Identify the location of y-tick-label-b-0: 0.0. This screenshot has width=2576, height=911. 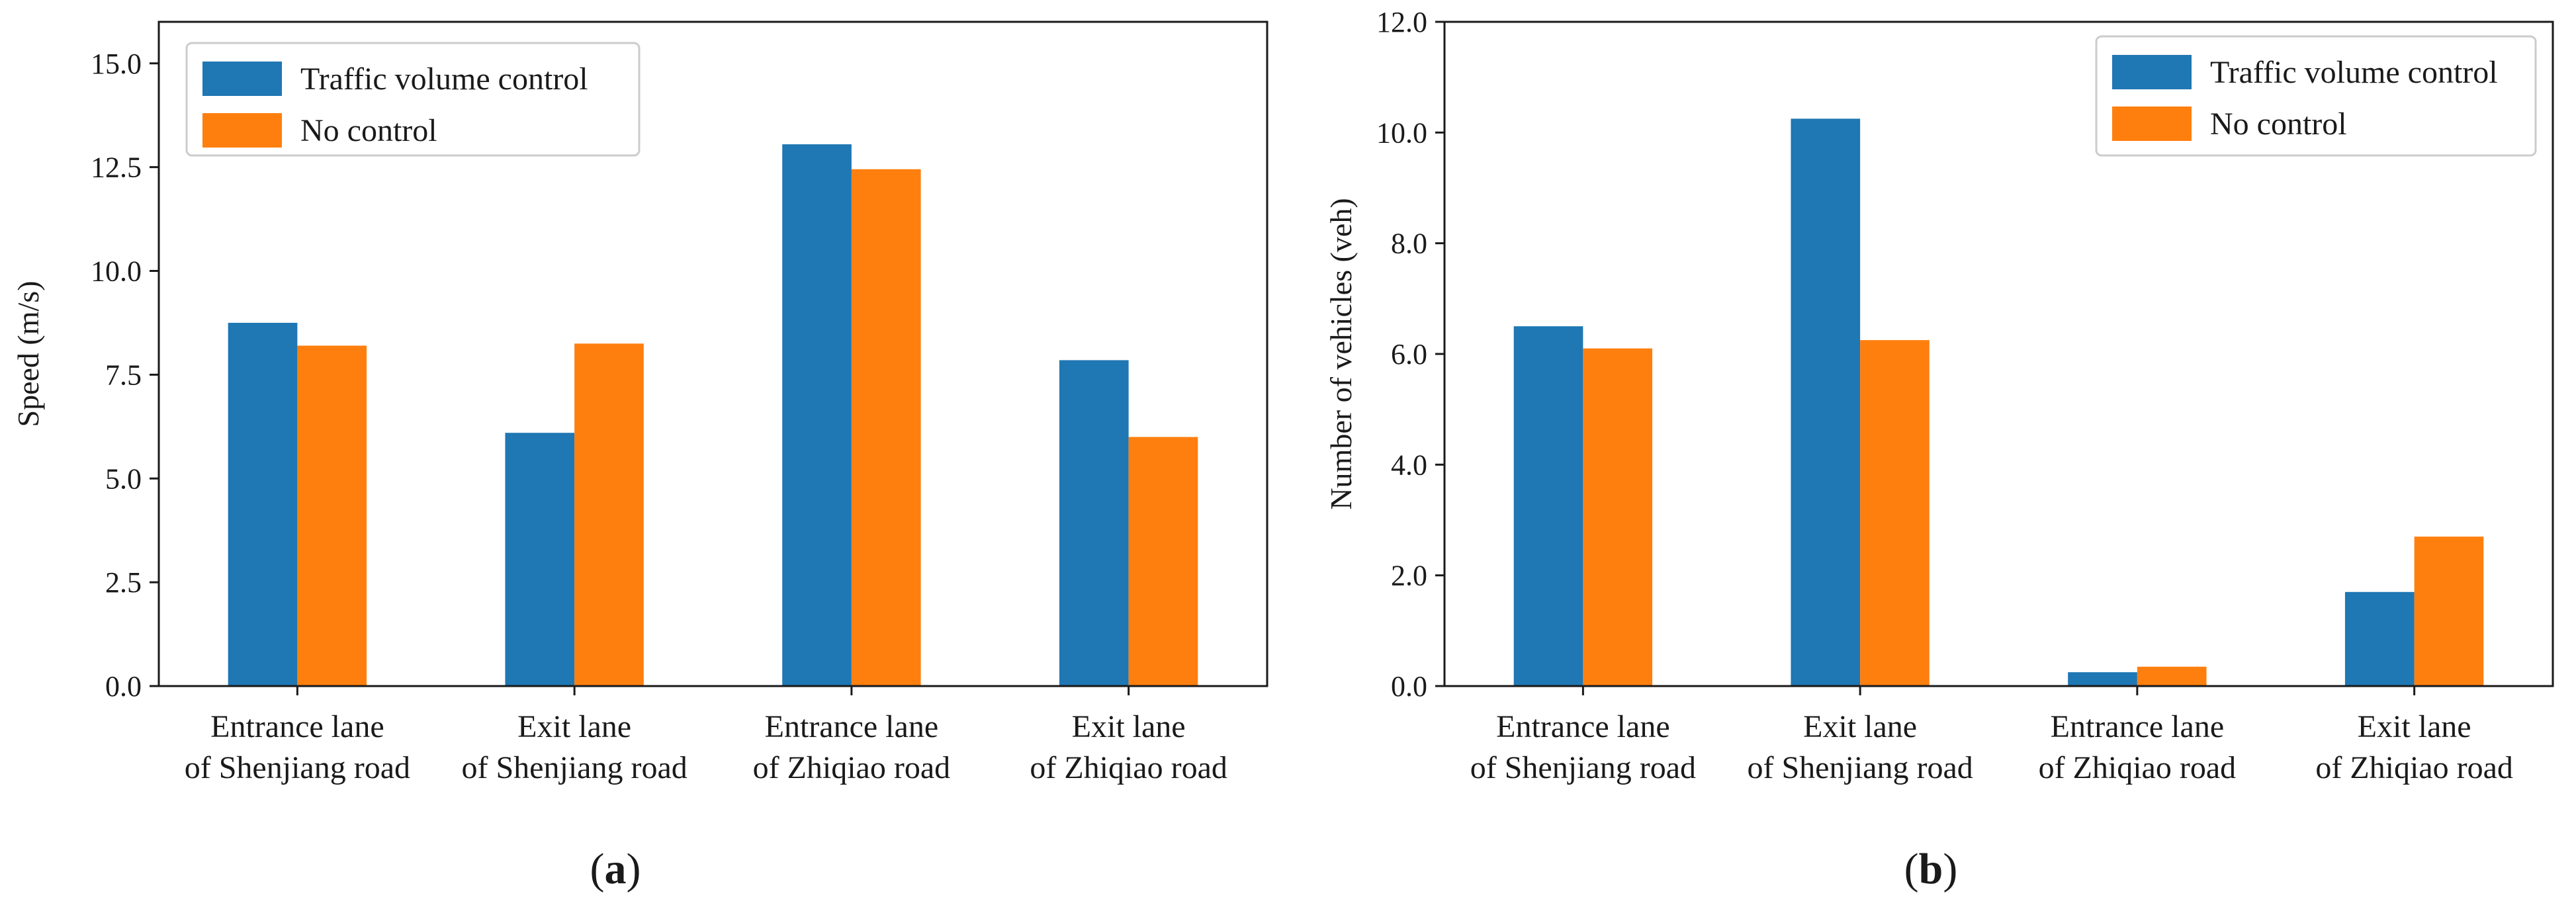
(1409, 686).